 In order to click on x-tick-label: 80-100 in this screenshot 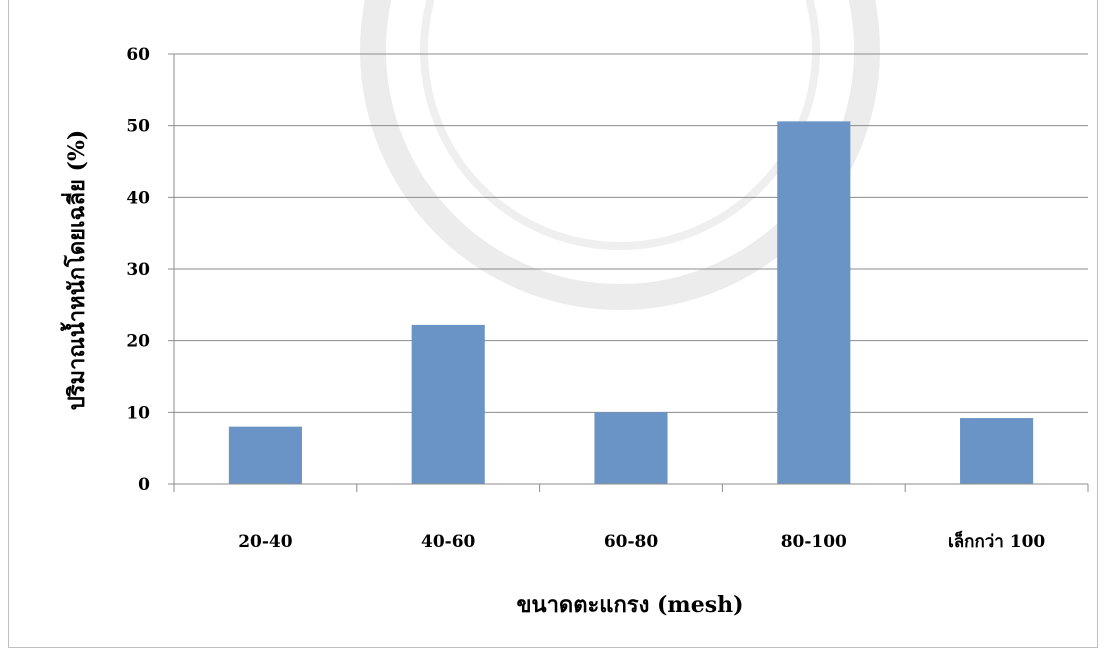, I will do `click(814, 542)`.